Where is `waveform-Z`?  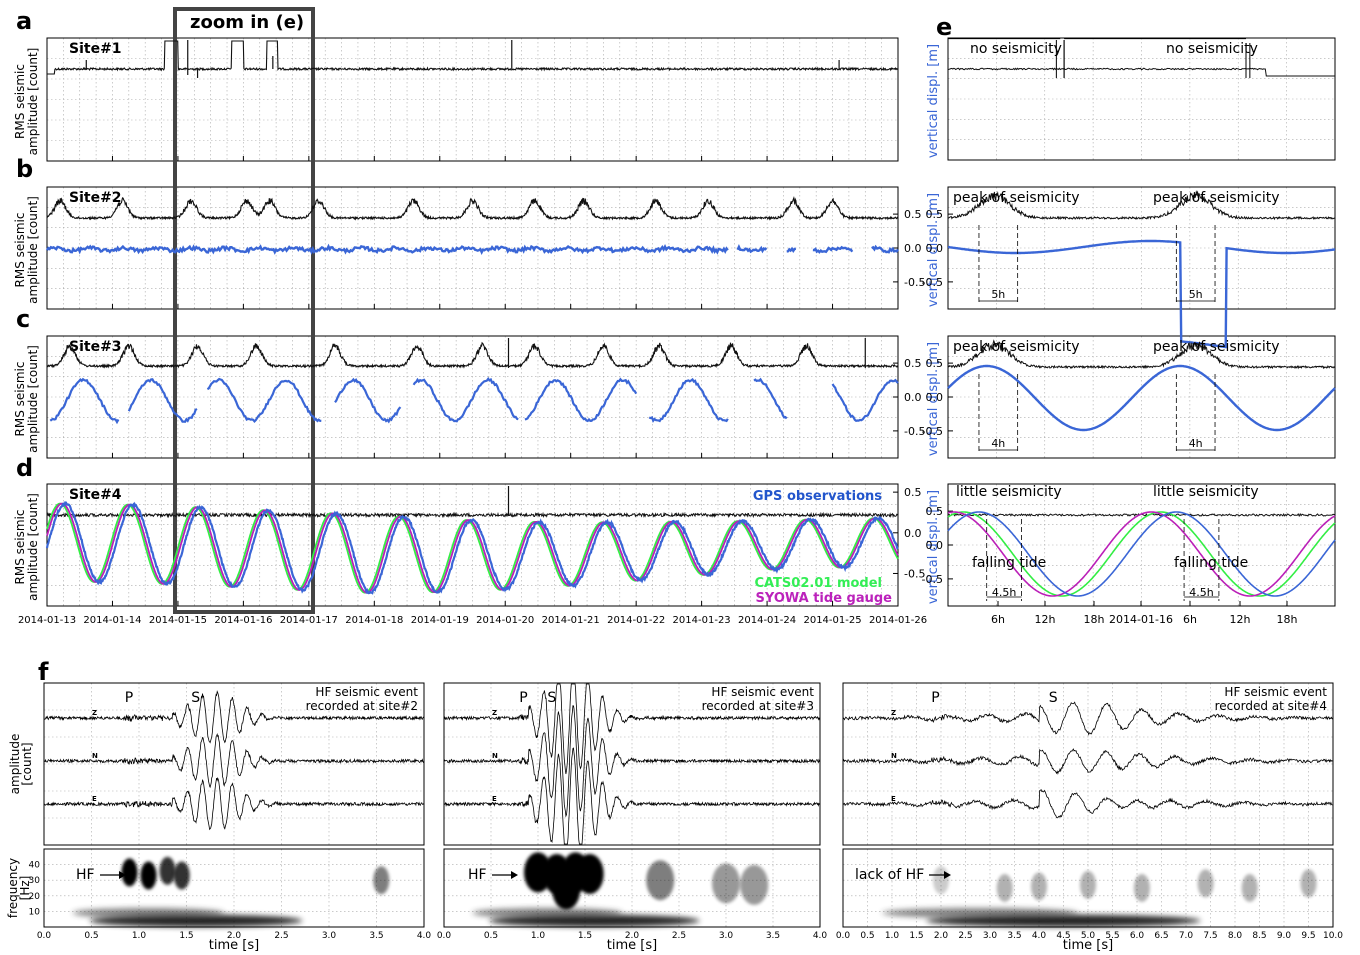
waveform-Z is located at coordinates (632, 729).